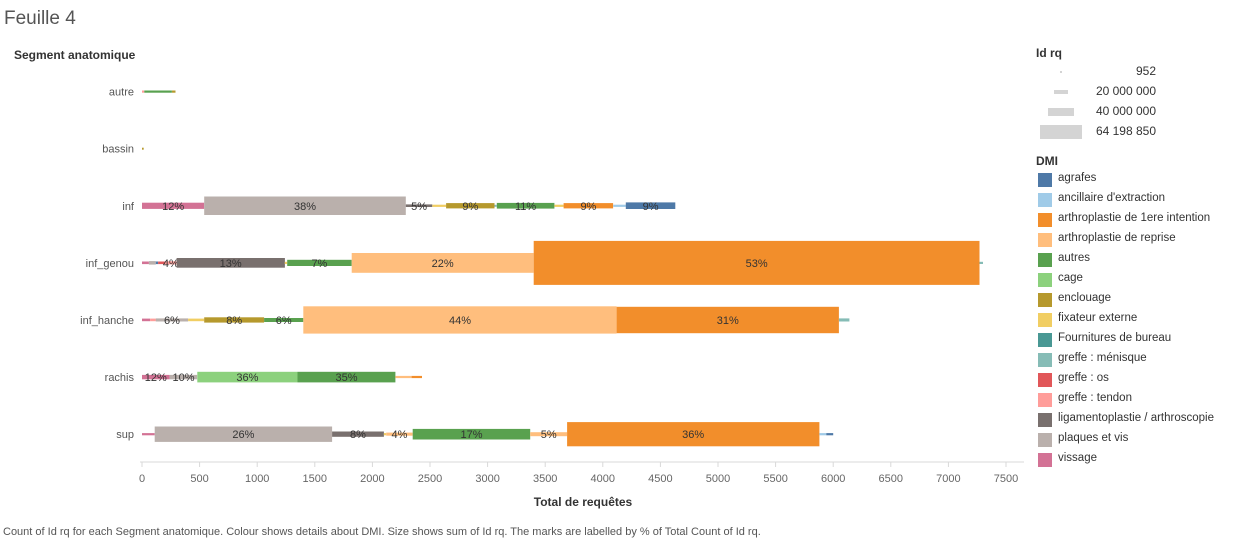 Image resolution: width=1241 pixels, height=542 pixels. Describe the element at coordinates (128, 207) in the screenshot. I see `y-tick-label: inf` at that location.